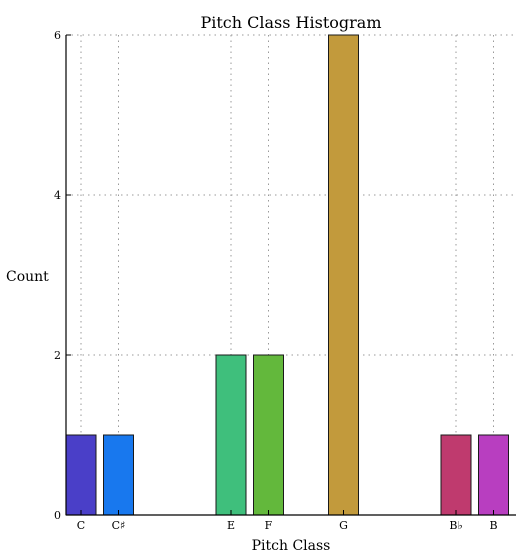 The width and height of the screenshot is (520, 558). I want to click on x-axis-label: Pitch Class, so click(291, 546).